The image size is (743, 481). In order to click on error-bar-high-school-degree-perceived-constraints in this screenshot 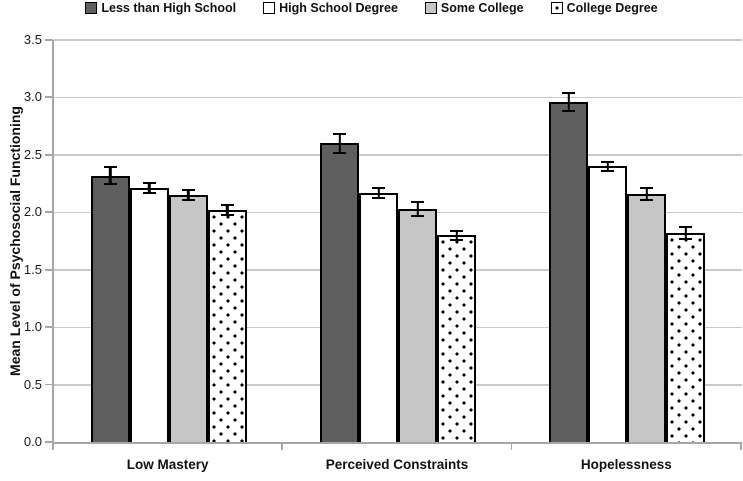, I will do `click(378, 193)`.